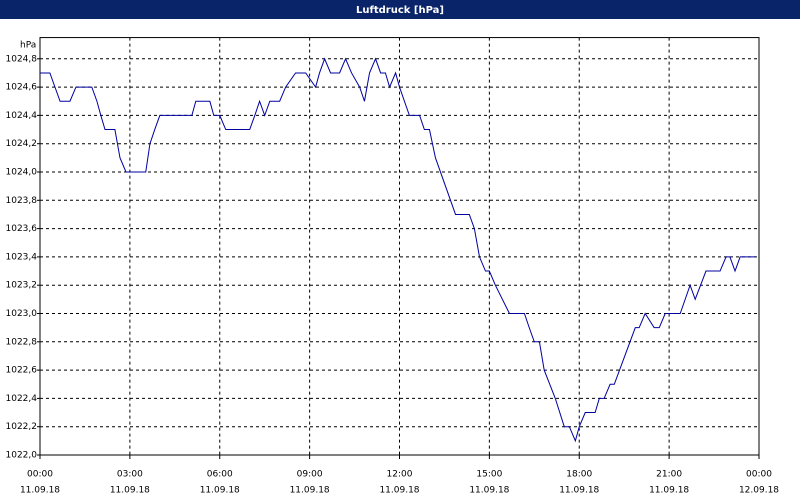 This screenshot has width=800, height=500. Describe the element at coordinates (22, 427) in the screenshot. I see `y-tick-label: 1022,2` at that location.